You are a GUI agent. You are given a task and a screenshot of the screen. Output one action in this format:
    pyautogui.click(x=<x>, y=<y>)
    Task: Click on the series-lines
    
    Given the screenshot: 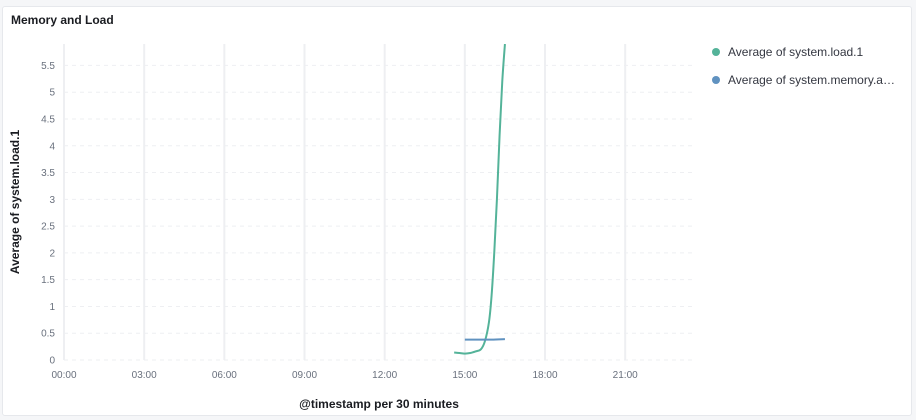 What is the action you would take?
    pyautogui.click(x=479, y=199)
    